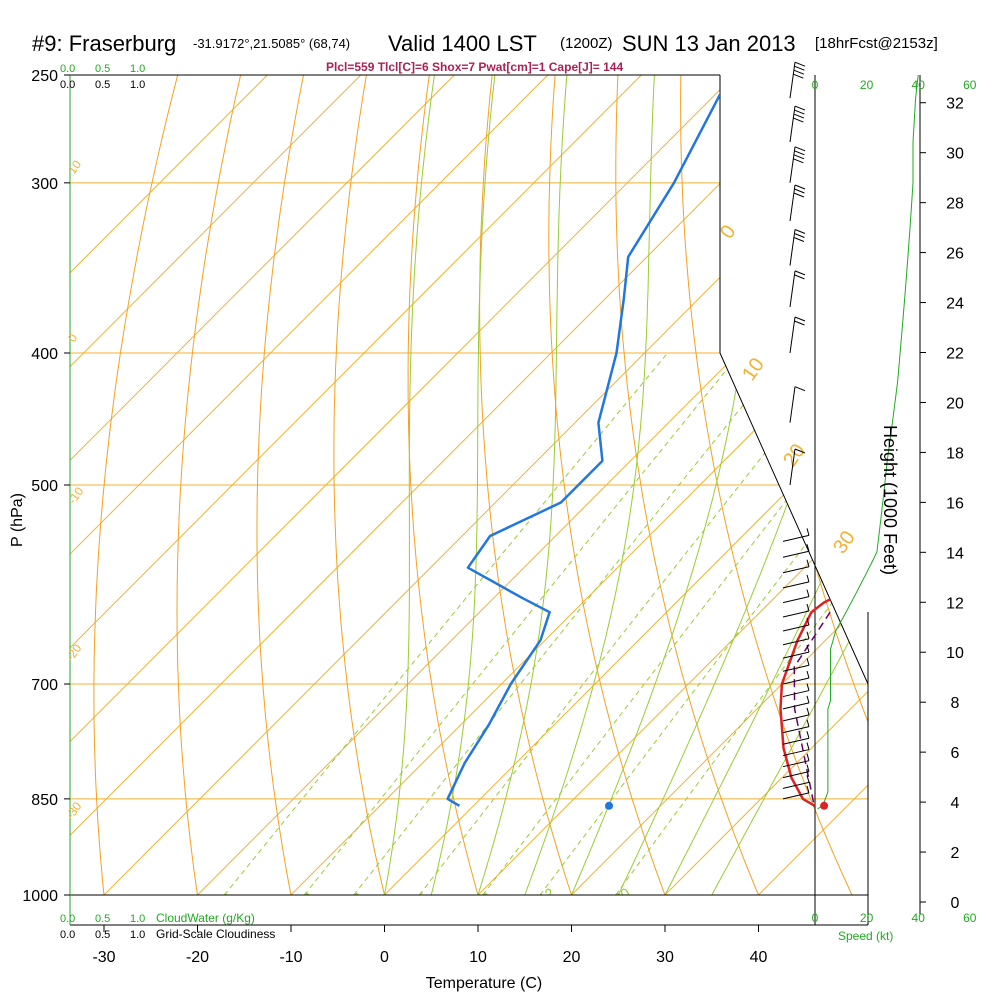 The image size is (1000, 1000). I want to click on x-tick-label: 30, so click(665, 957).